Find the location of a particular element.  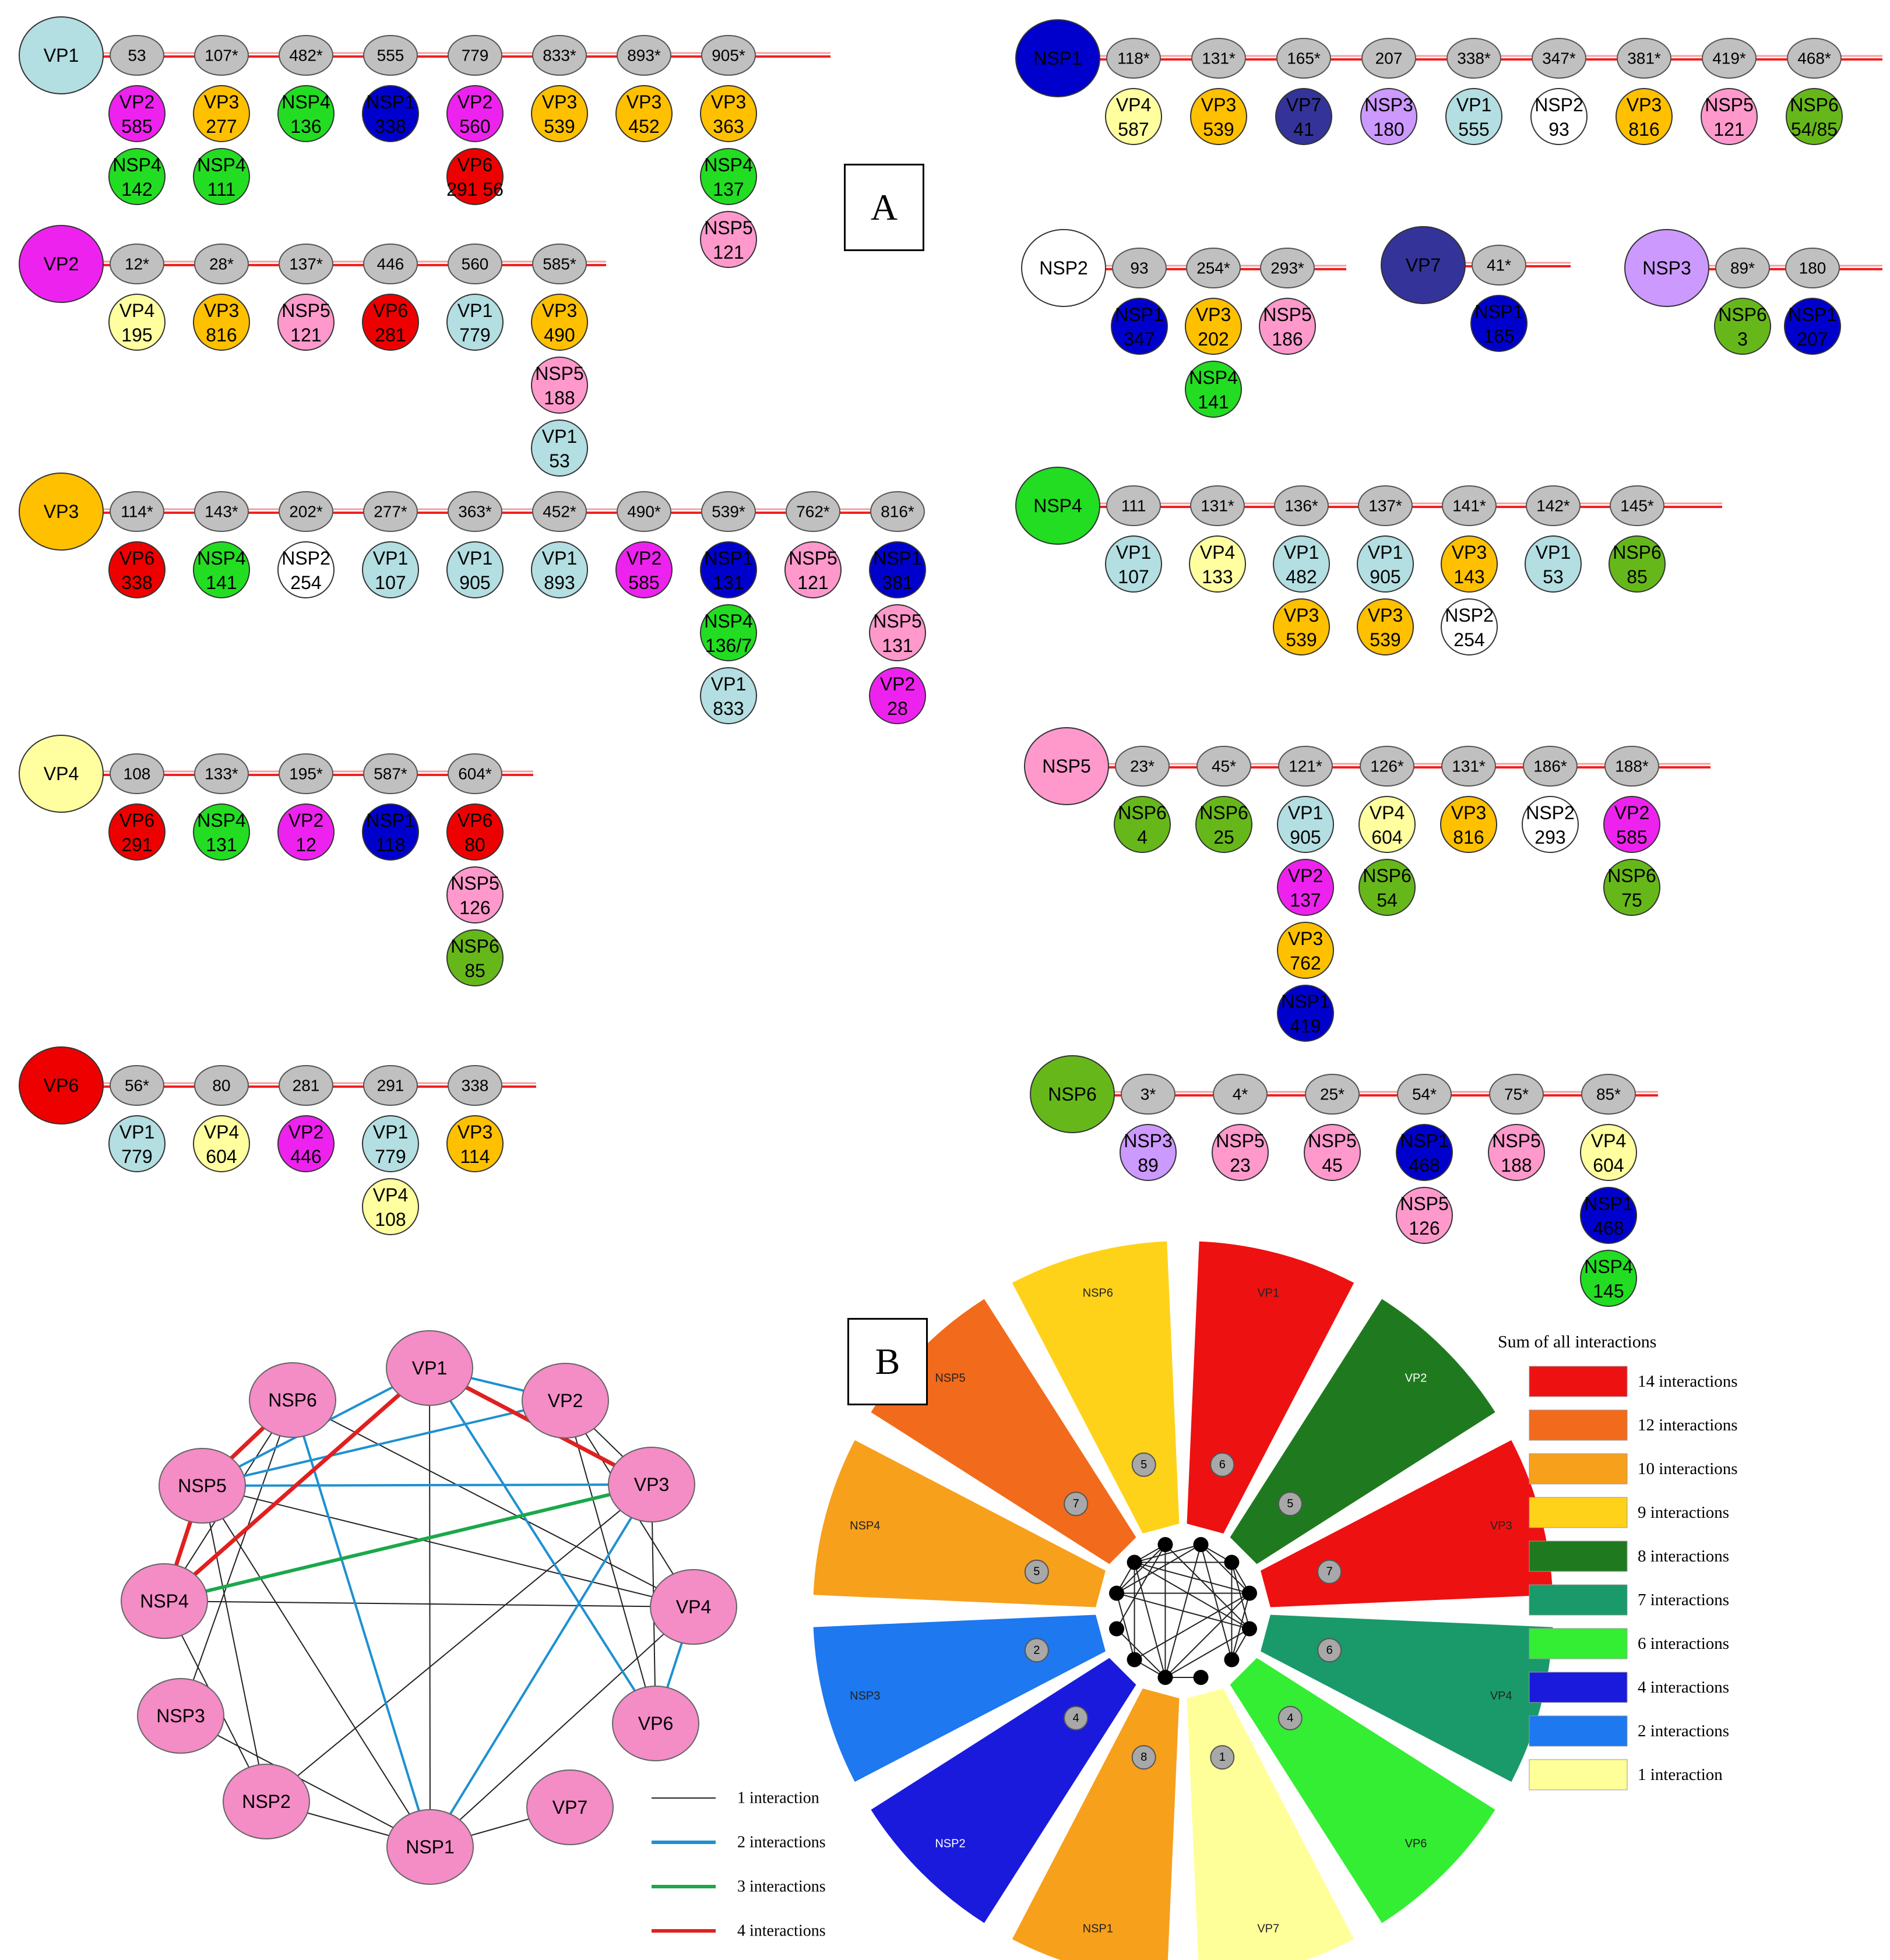

wheel-sector-label: VP3 is located at coordinates (1501, 1526).